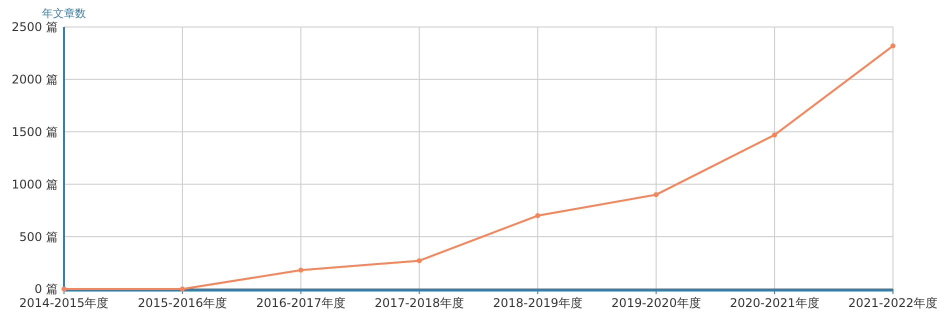  What do you see at coordinates (419, 303) in the screenshot?
I see `x-tick-label: 2017-2018年度` at bounding box center [419, 303].